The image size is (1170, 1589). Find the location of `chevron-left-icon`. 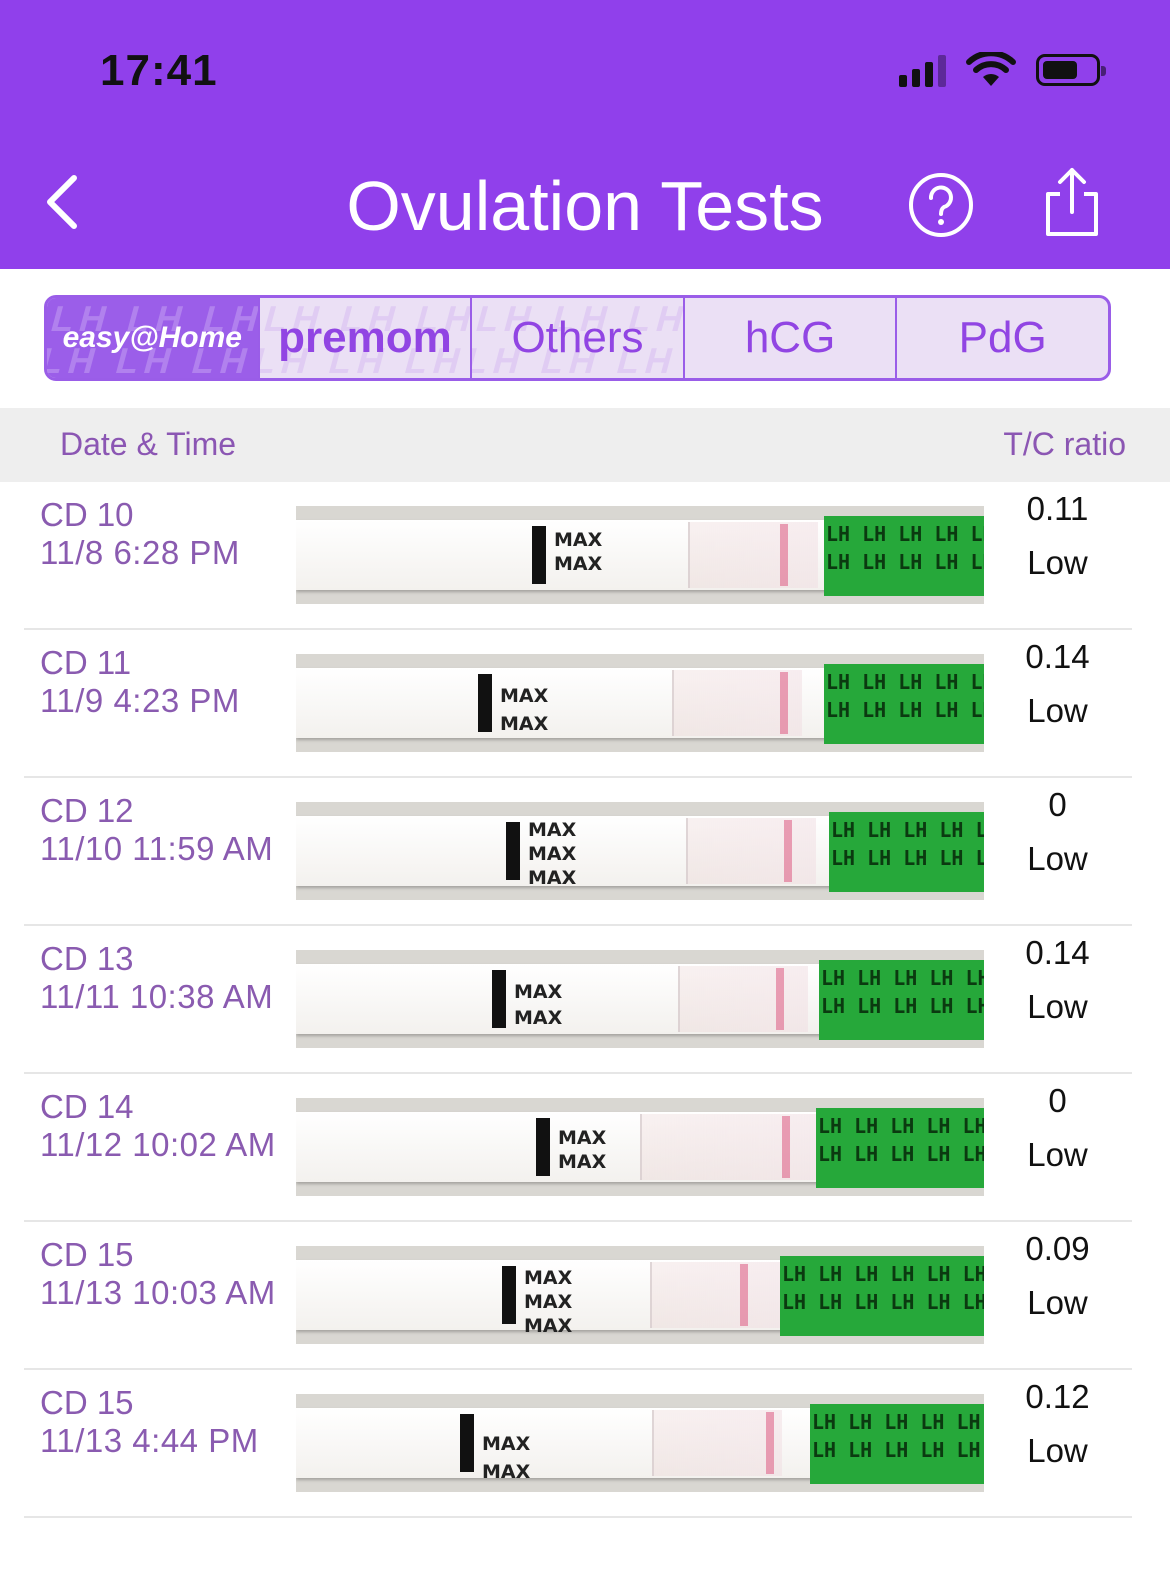

chevron-left-icon is located at coordinates (62, 202).